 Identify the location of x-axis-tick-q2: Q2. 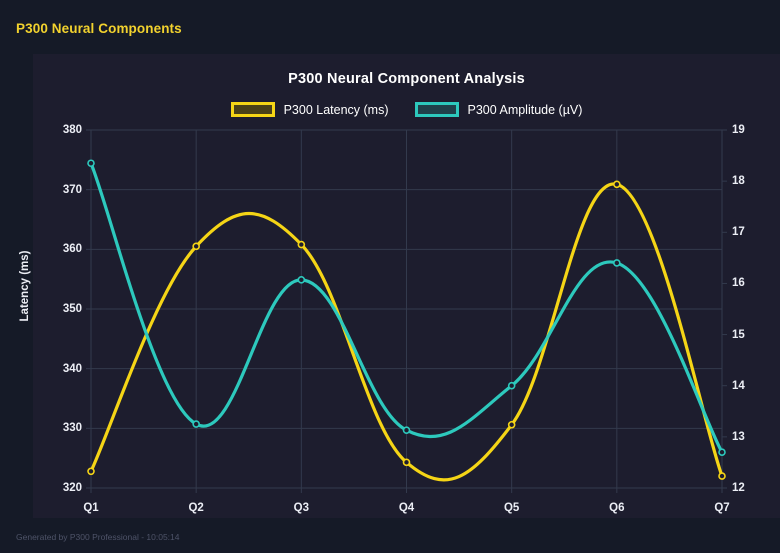
(196, 508).